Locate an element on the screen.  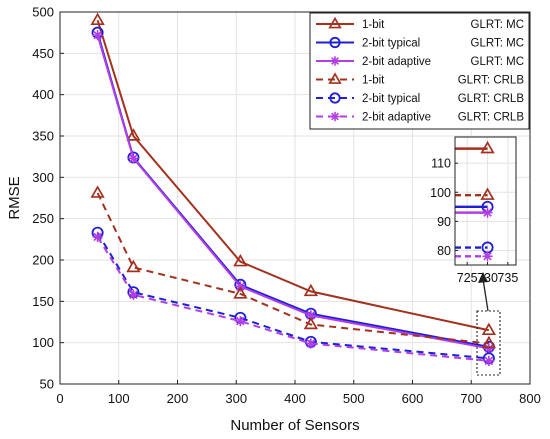
x-tick-label: 200 is located at coordinates (178, 398).